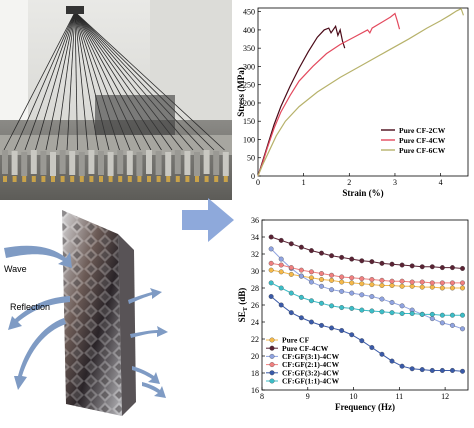 This screenshot has height=428, width=474. What do you see at coordinates (249, 12) in the screenshot?
I see `stress-y-tick-label: 450` at bounding box center [249, 12].